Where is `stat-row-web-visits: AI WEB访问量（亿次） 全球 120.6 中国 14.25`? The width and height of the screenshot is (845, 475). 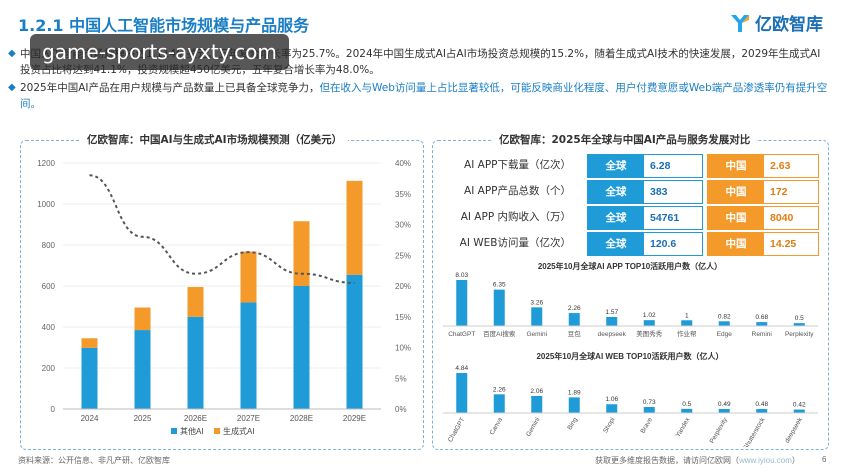 stat-row-web-visits: AI WEB访问量（亿次） 全球 120.6 中国 14.25 is located at coordinates (630, 244).